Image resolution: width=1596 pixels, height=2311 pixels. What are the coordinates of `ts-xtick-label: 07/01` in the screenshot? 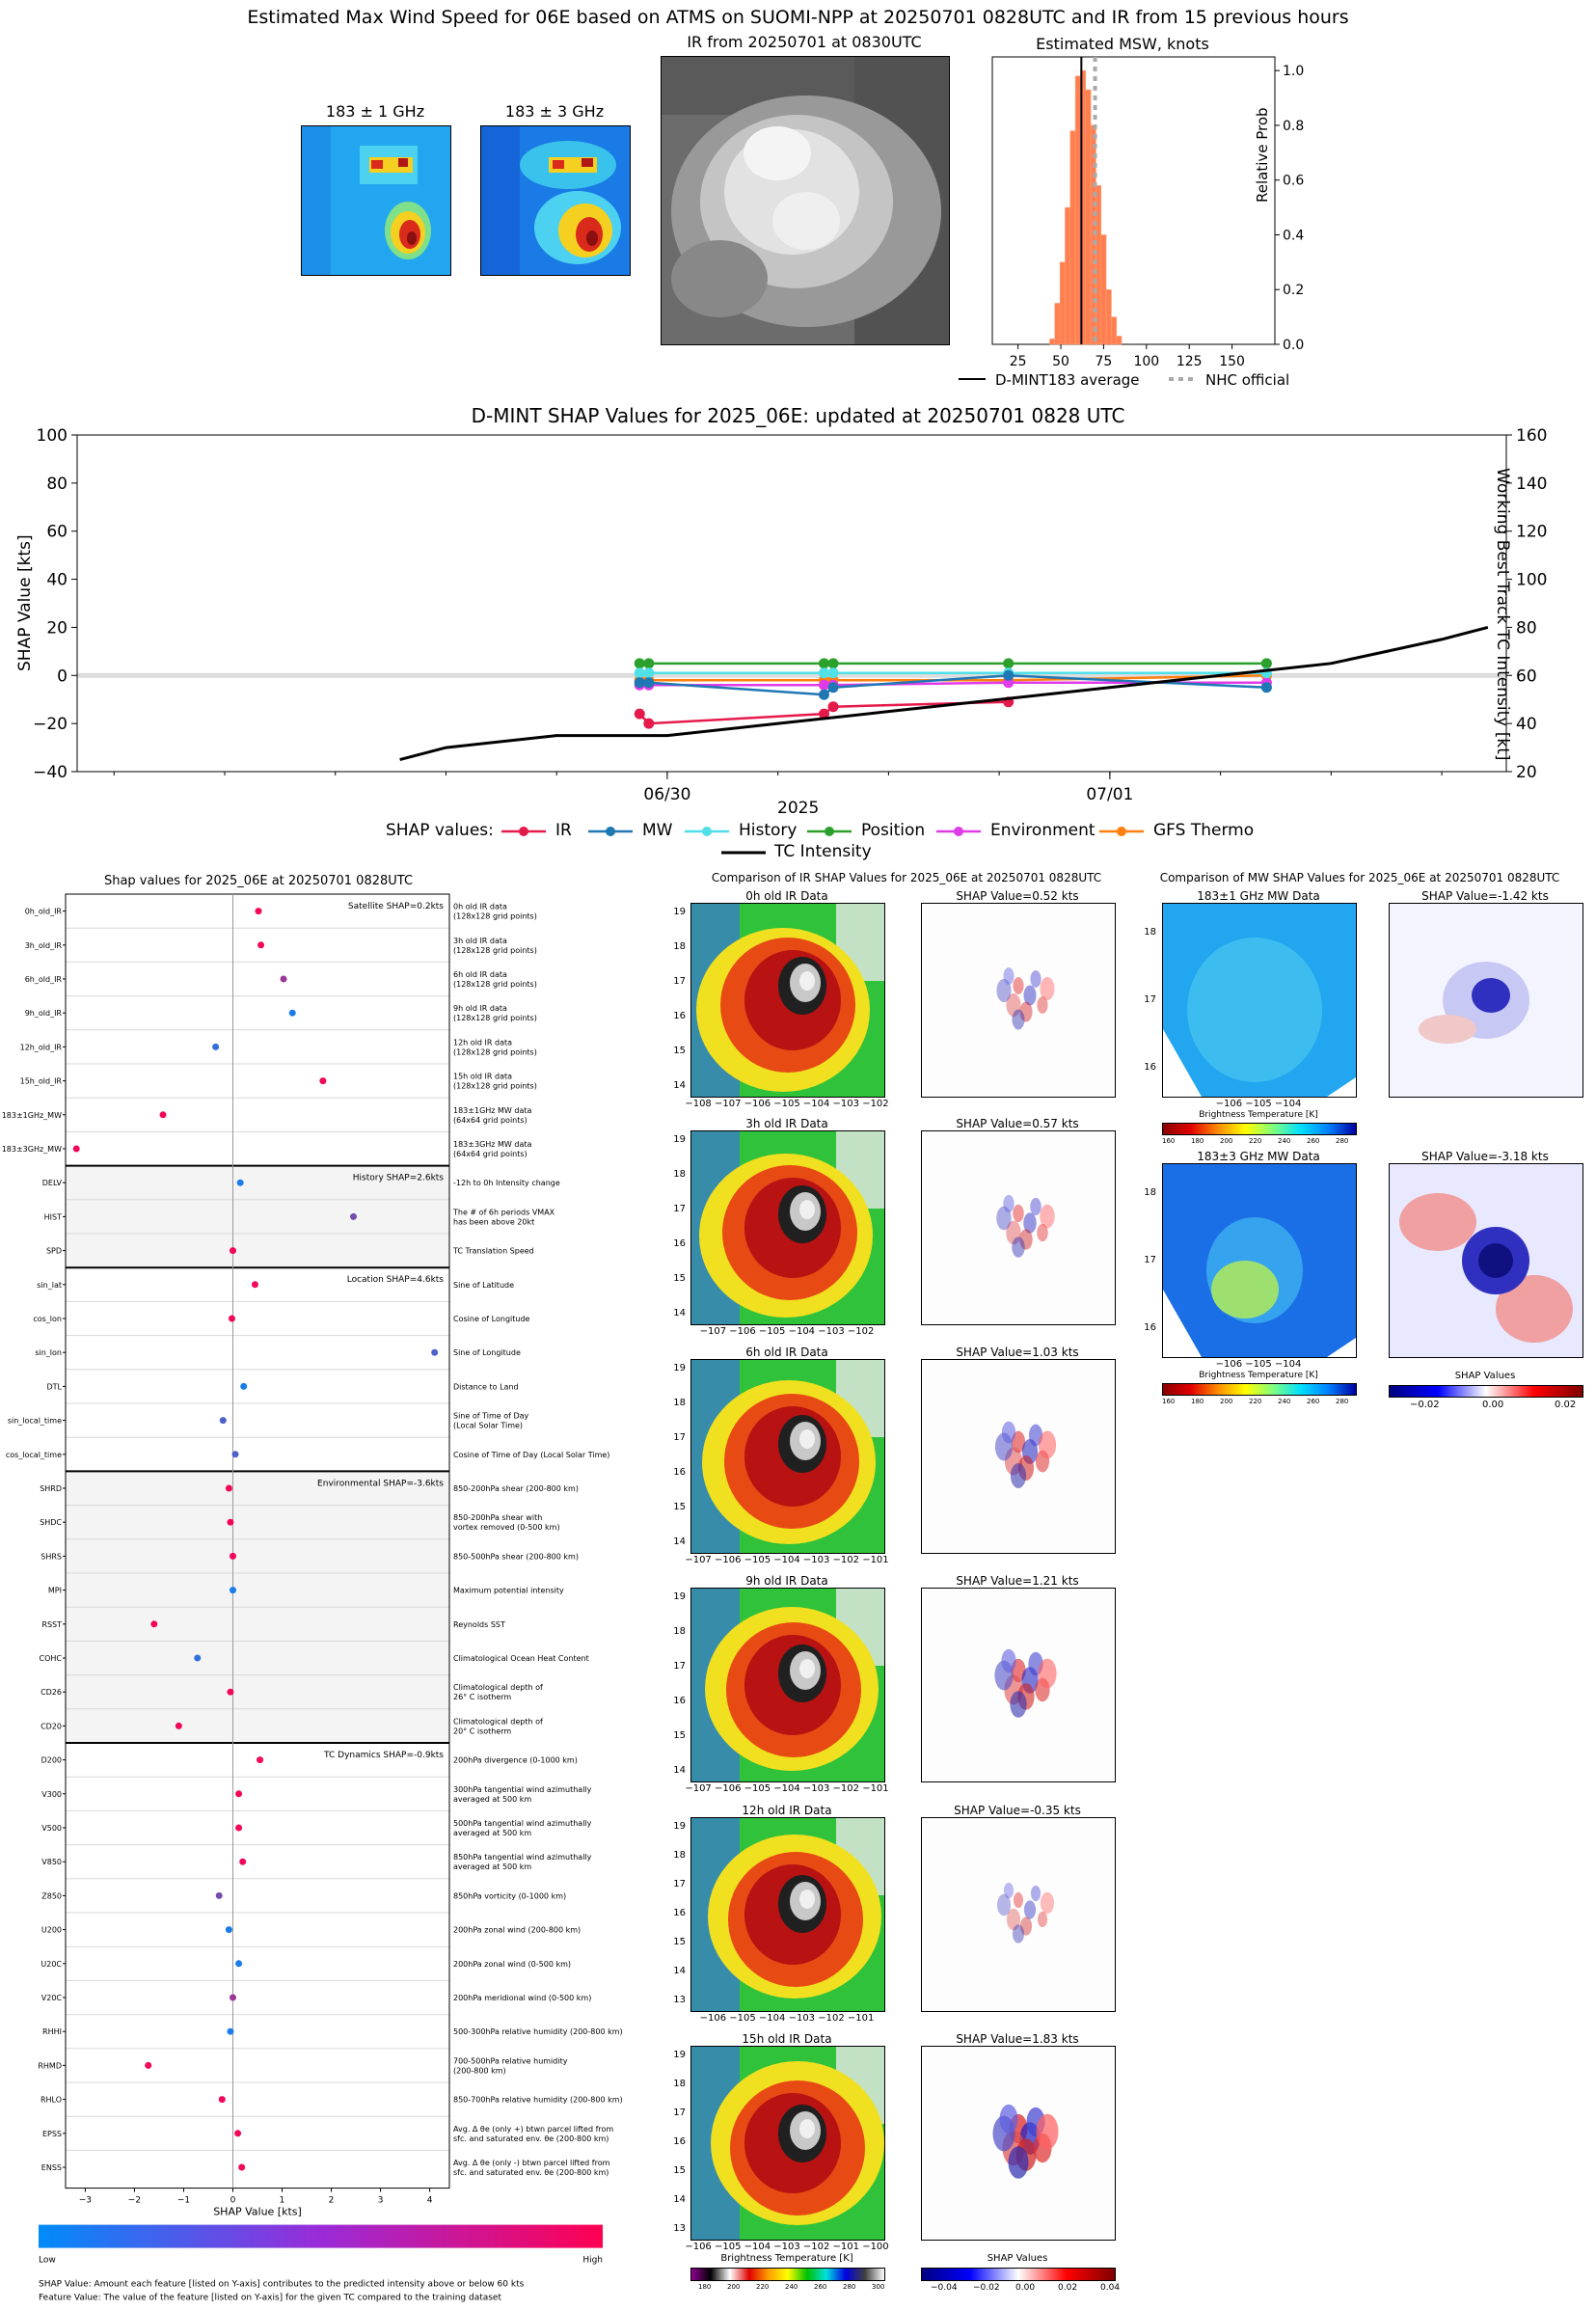 It's located at (1109, 795).